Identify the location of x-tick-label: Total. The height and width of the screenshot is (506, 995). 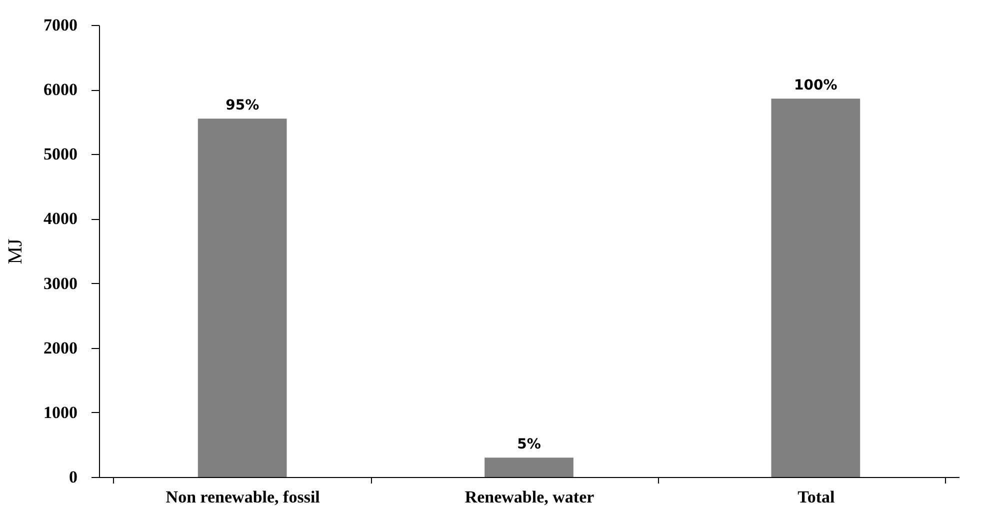
(817, 497).